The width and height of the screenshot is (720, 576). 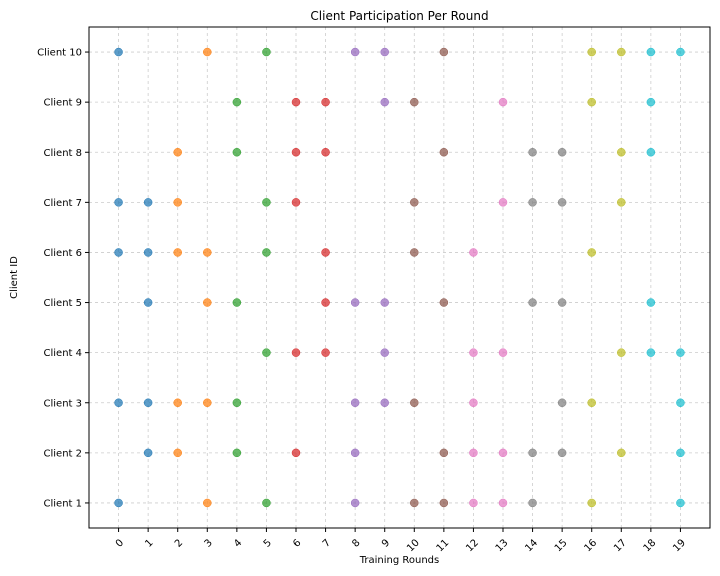 What do you see at coordinates (59, 53) in the screenshot?
I see `y-tick-label: Client 10` at bounding box center [59, 53].